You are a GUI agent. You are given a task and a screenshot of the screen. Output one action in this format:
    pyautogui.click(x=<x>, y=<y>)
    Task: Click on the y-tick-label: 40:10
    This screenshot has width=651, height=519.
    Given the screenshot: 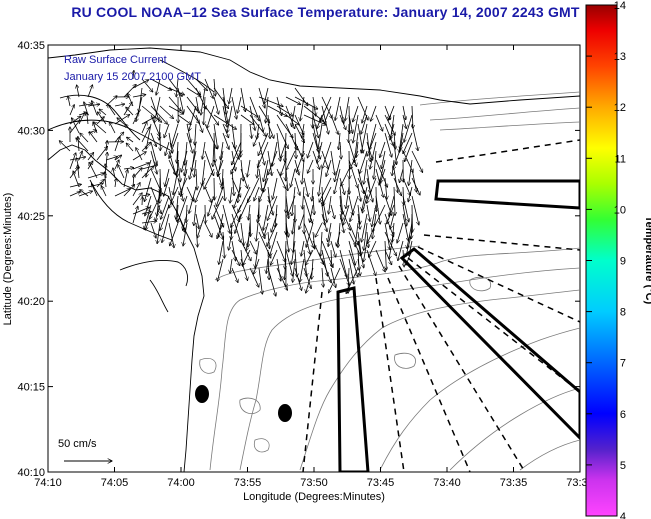 What is the action you would take?
    pyautogui.click(x=31, y=473)
    